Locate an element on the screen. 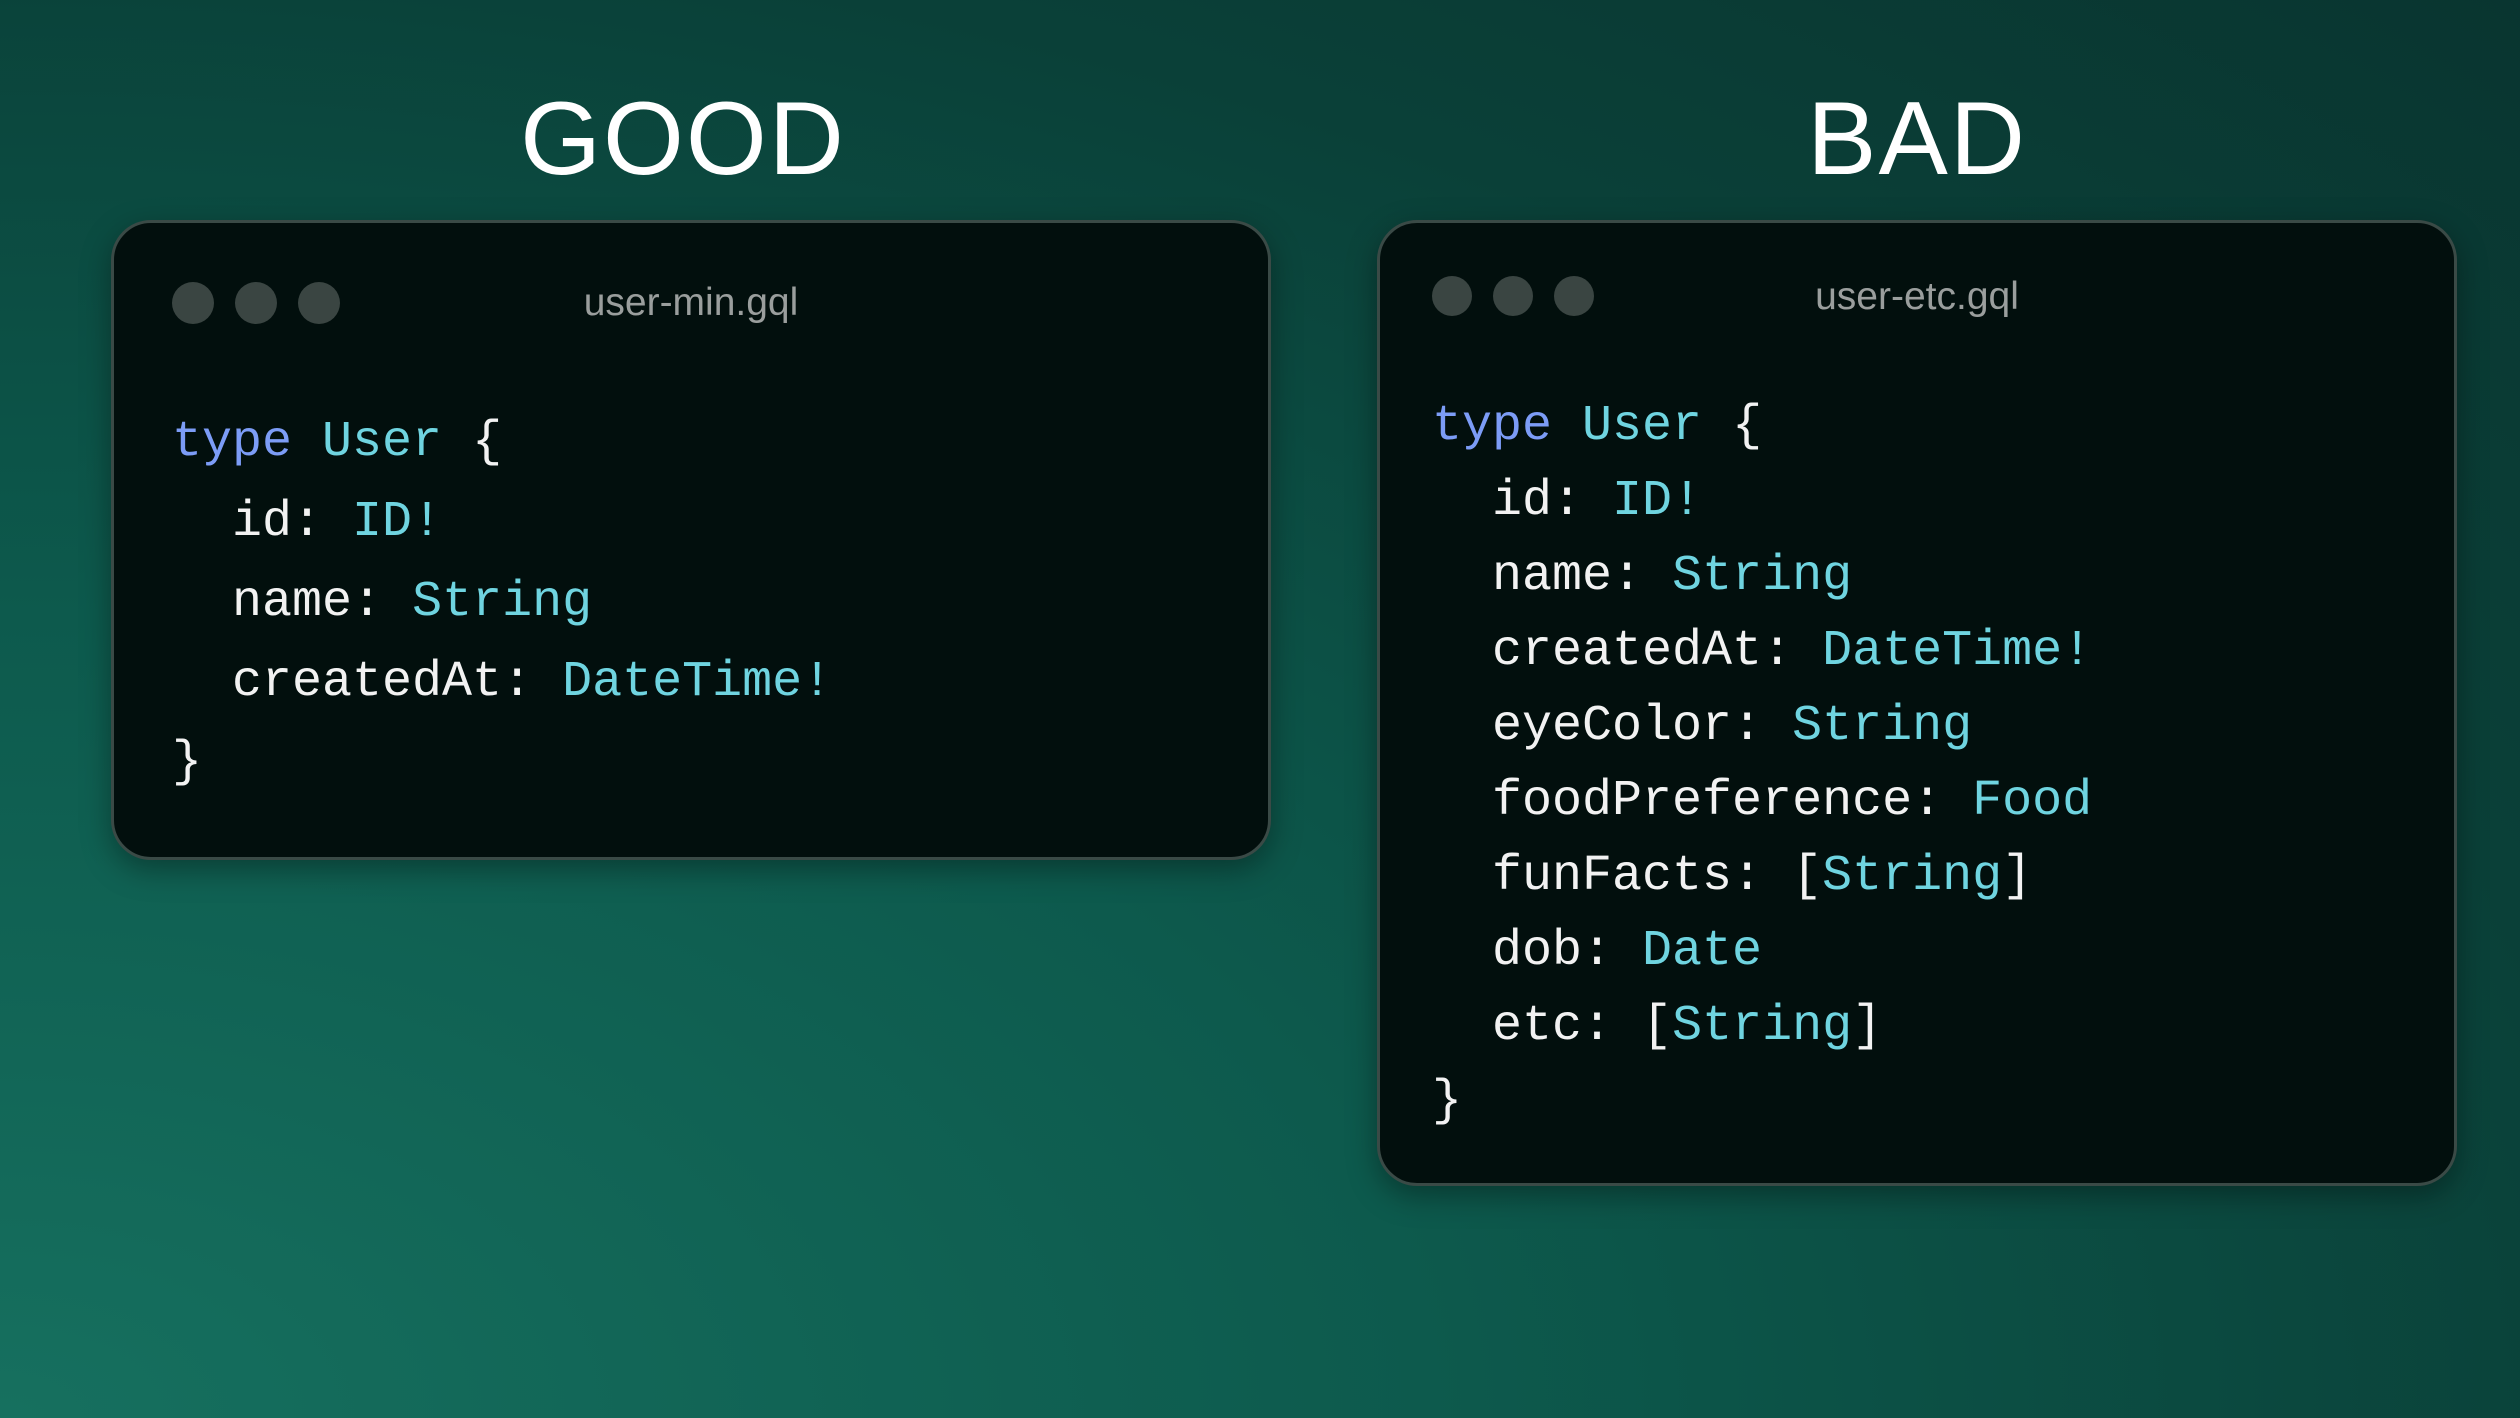 This screenshot has height=1418, width=2520. field-name: etc is located at coordinates (1537, 1026).